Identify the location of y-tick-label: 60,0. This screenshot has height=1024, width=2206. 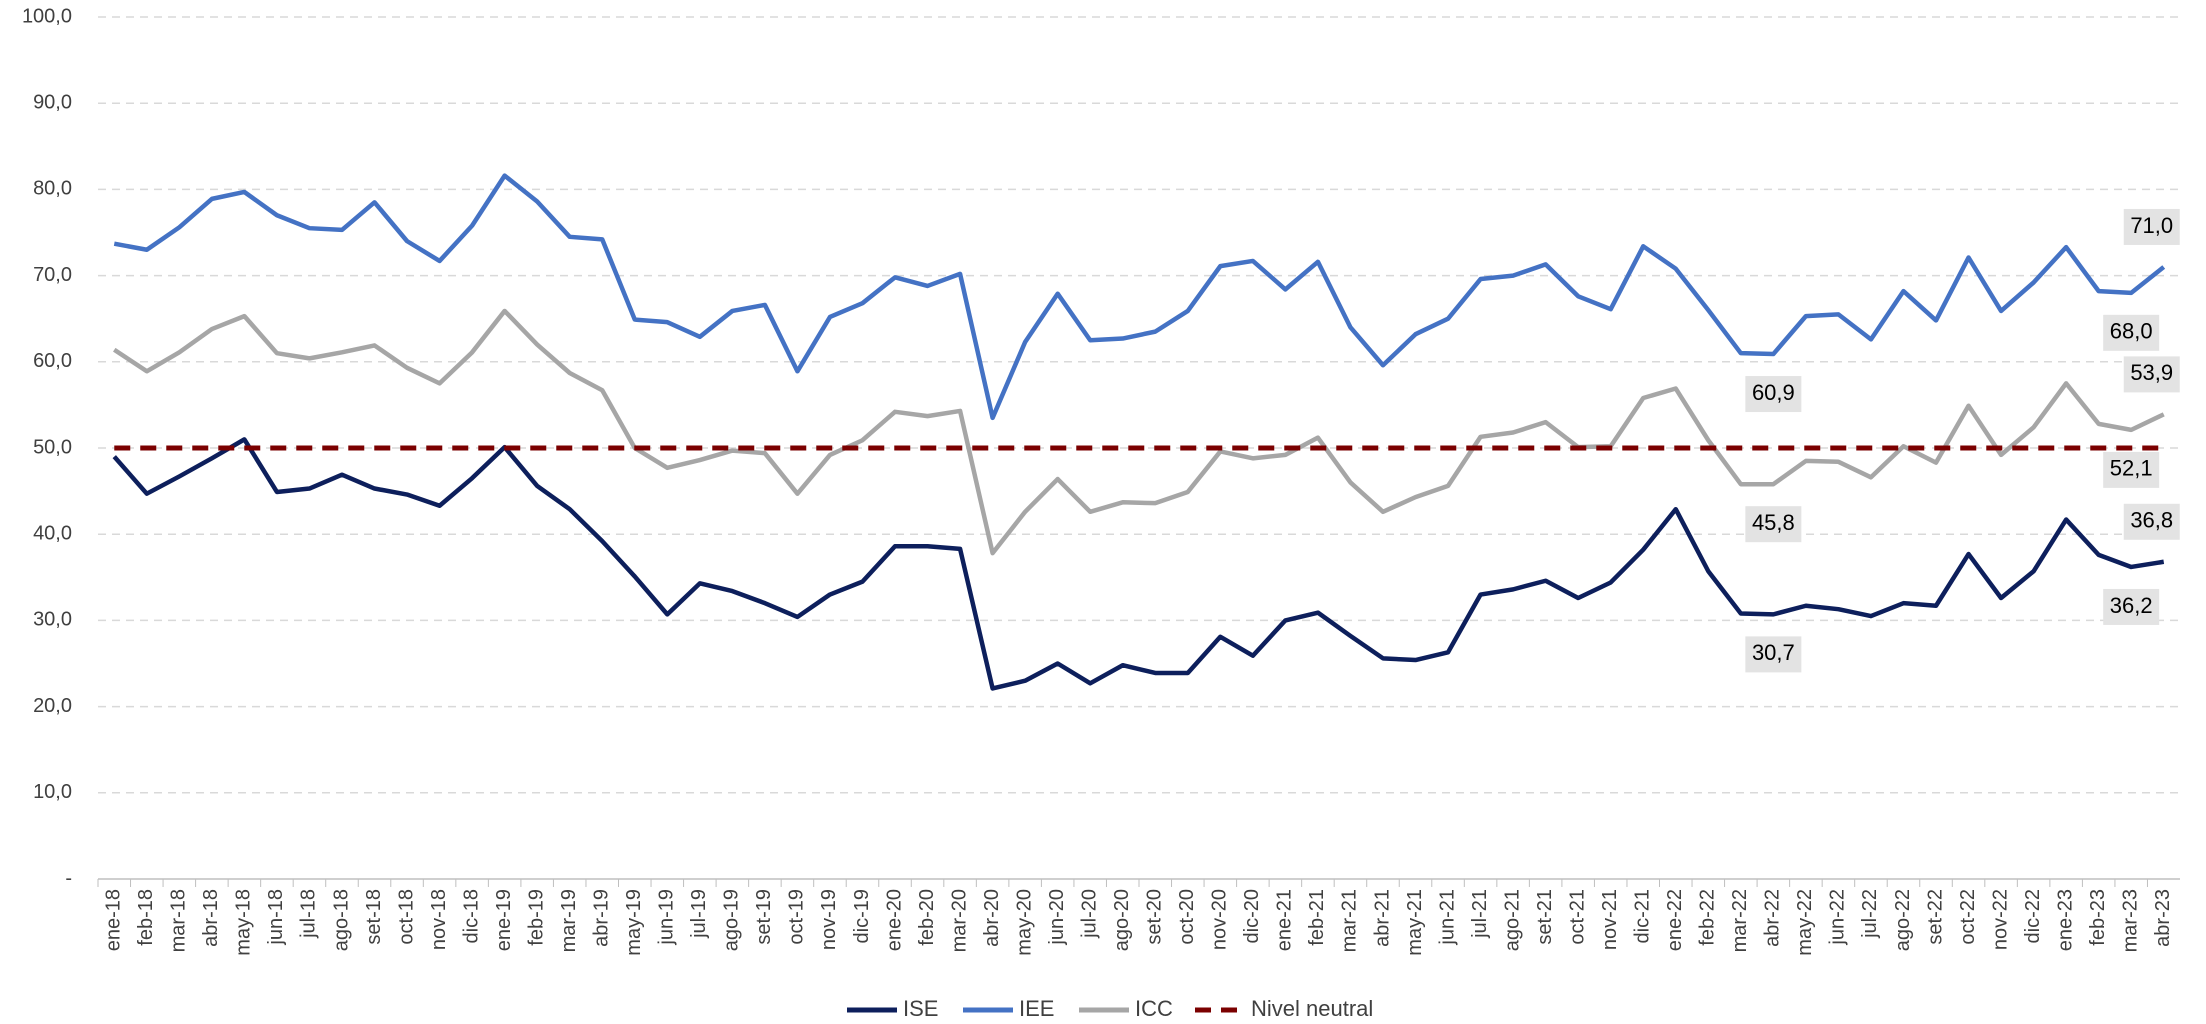
(52, 361).